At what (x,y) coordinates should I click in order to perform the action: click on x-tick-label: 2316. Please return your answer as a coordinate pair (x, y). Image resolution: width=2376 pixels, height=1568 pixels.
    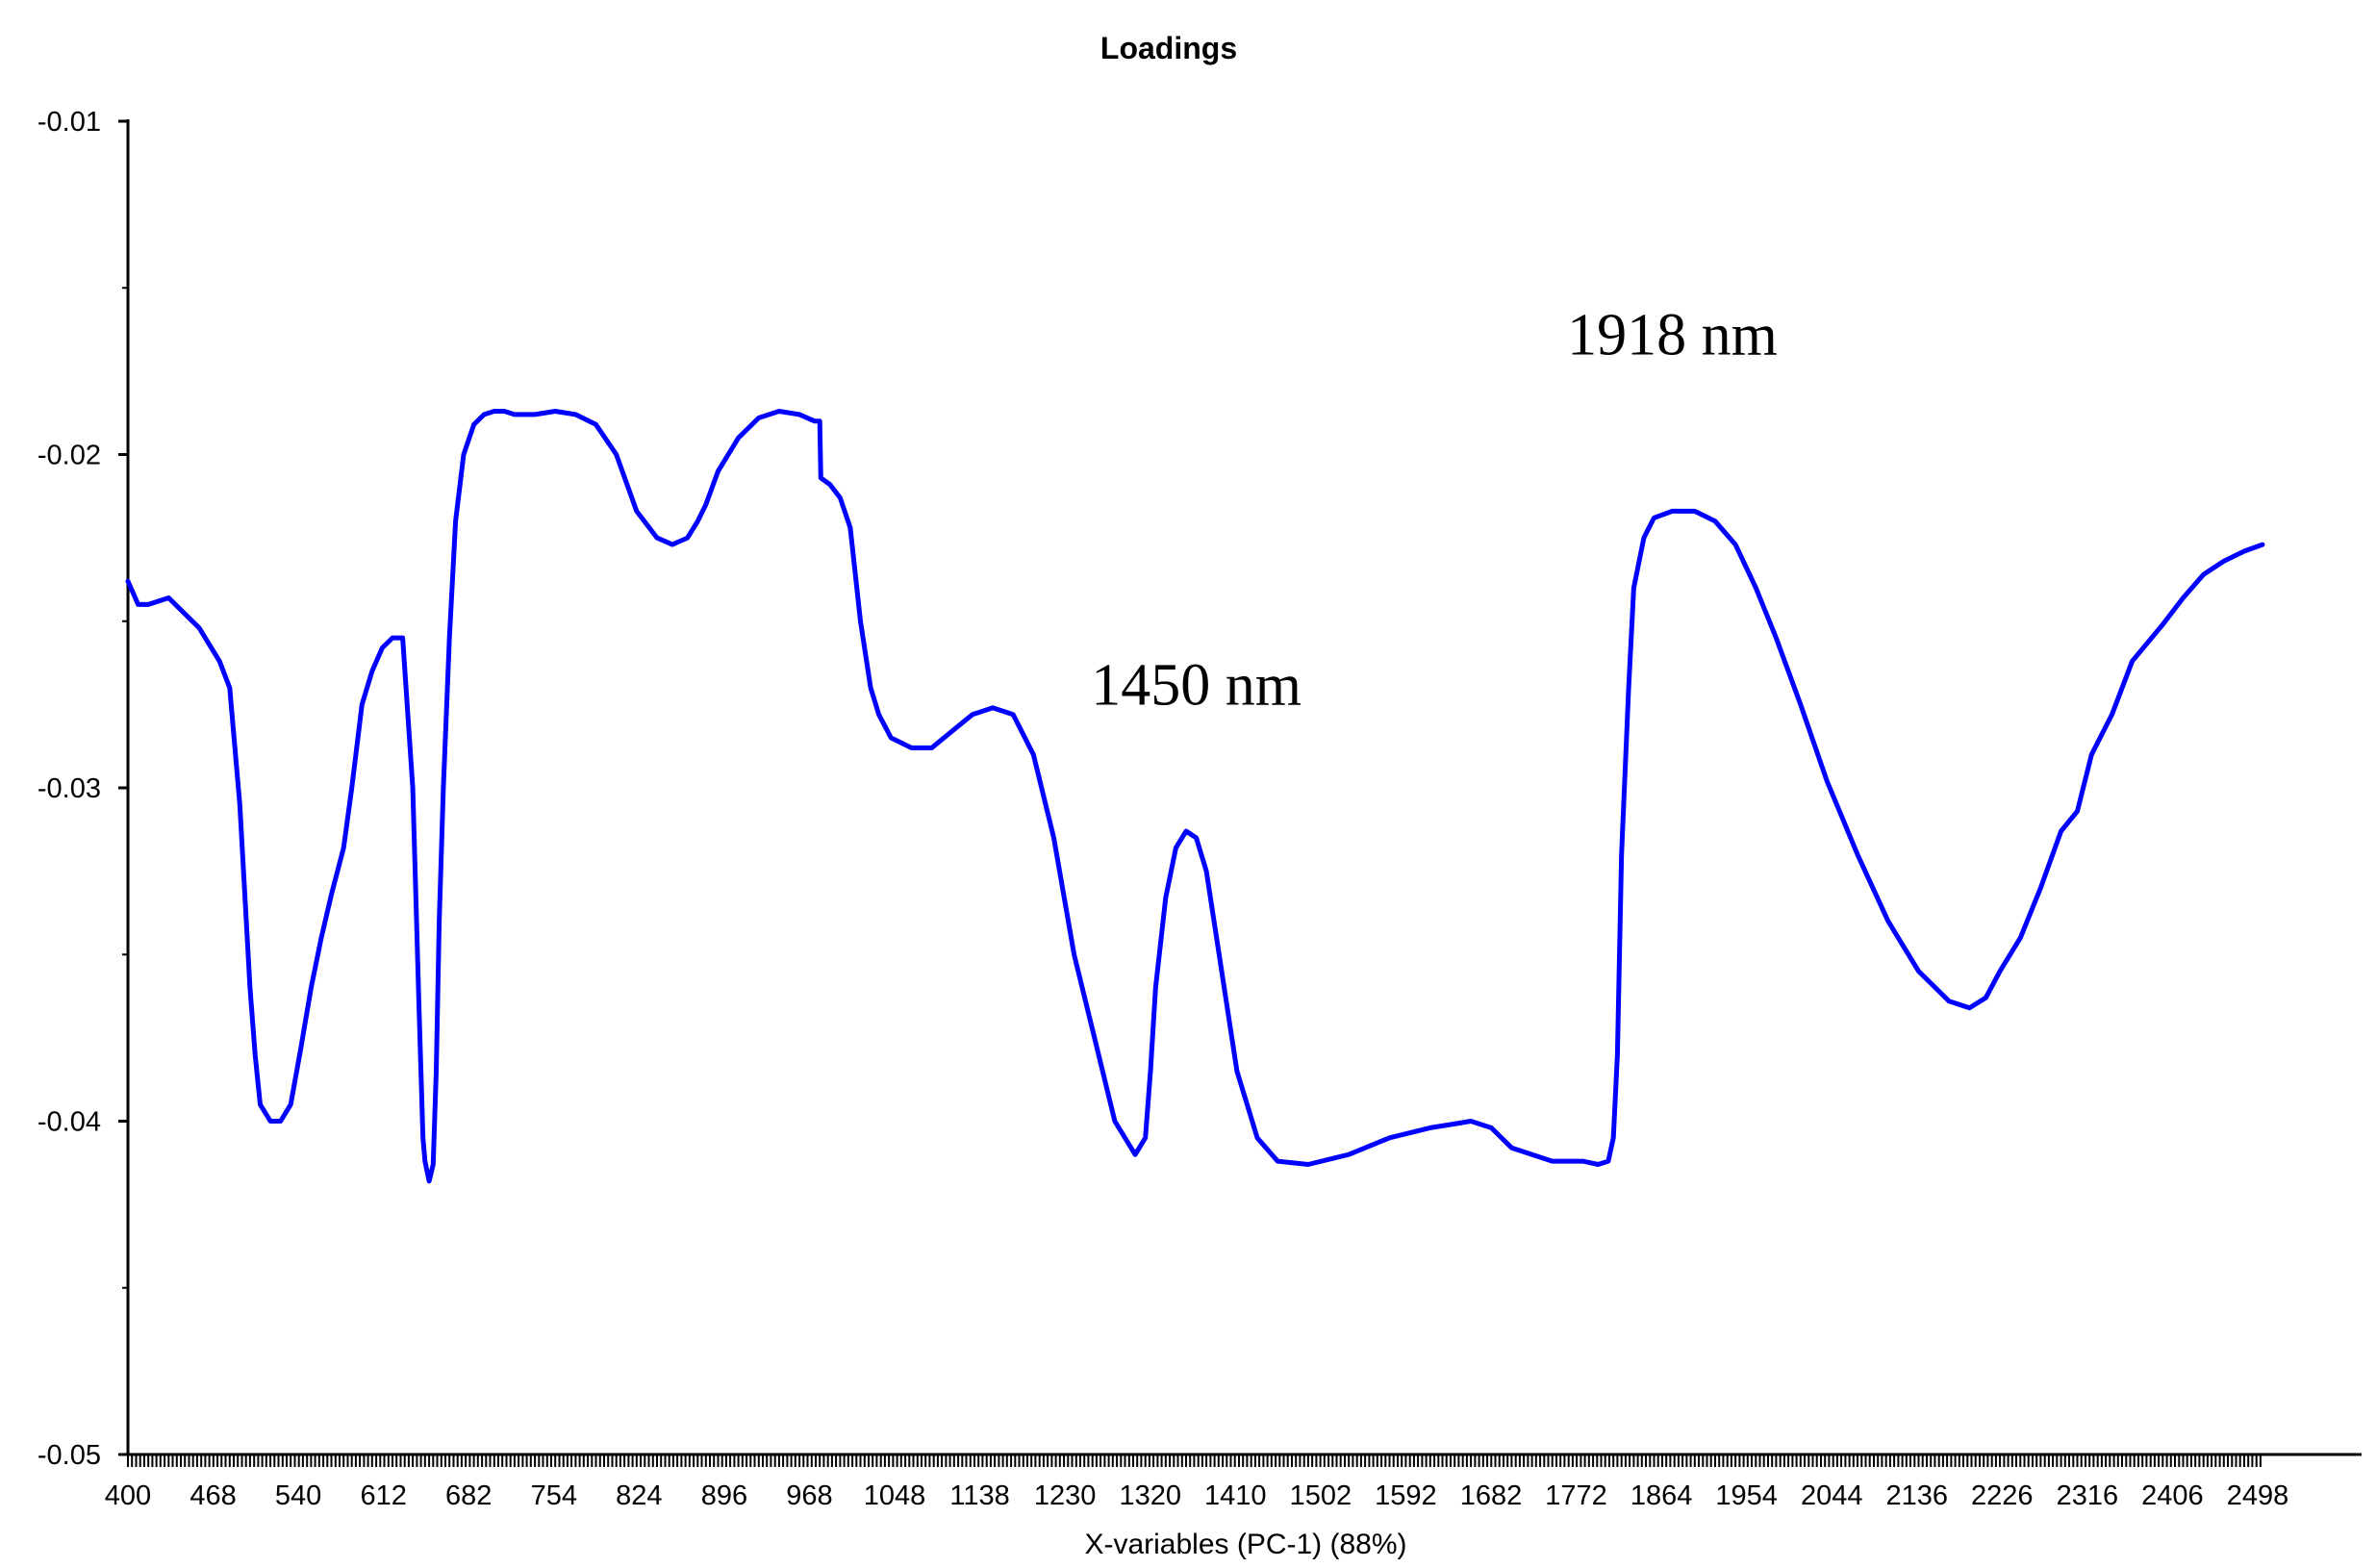
    Looking at the image, I should click on (2088, 1495).